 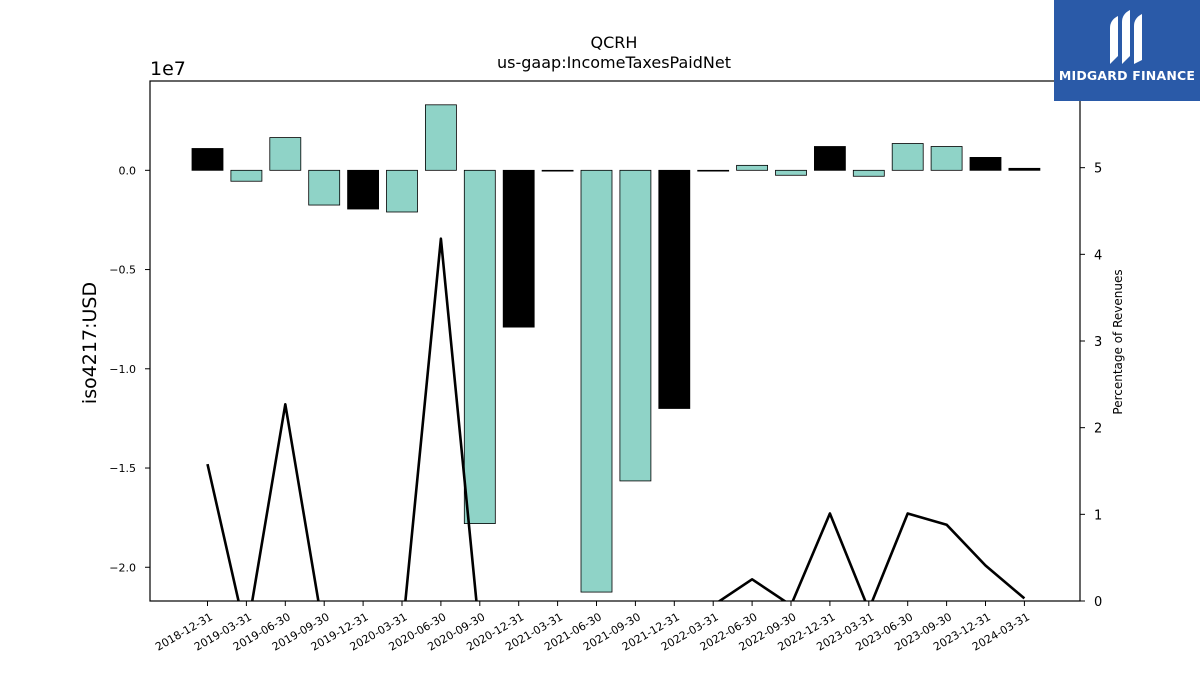 I want to click on chart-title: QCRH, so click(x=614, y=42).